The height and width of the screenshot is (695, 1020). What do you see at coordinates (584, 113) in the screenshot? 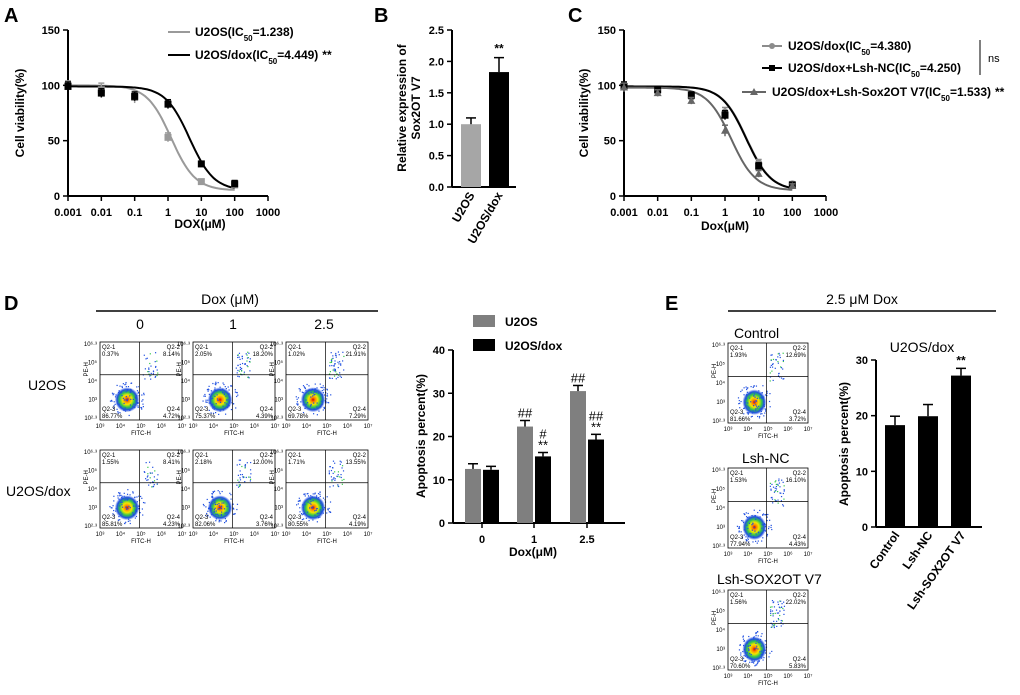
I see `chart-c-ylabel: Cell viability(%)` at bounding box center [584, 113].